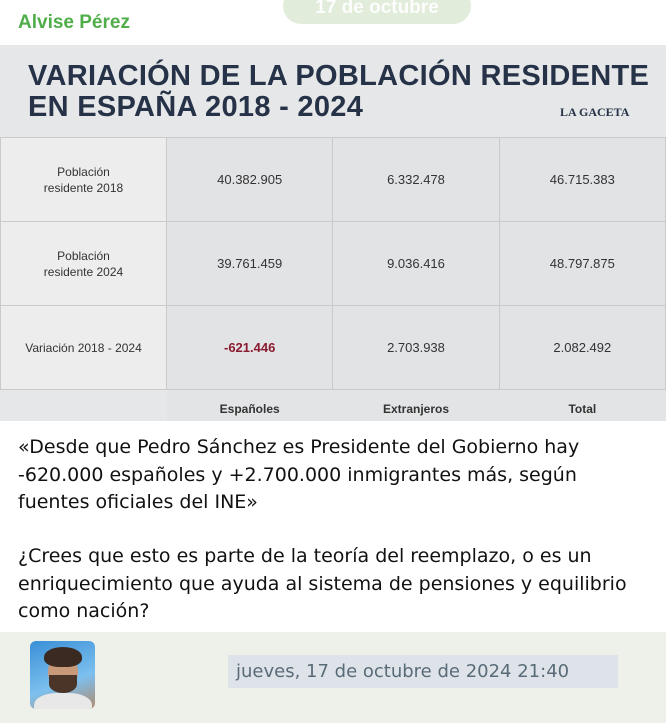 This screenshot has height=723, width=666. Describe the element at coordinates (339, 76) in the screenshot. I see `title-line: VARIACIÓN DE LA POBLACIÓN RESIDENTE` at that location.